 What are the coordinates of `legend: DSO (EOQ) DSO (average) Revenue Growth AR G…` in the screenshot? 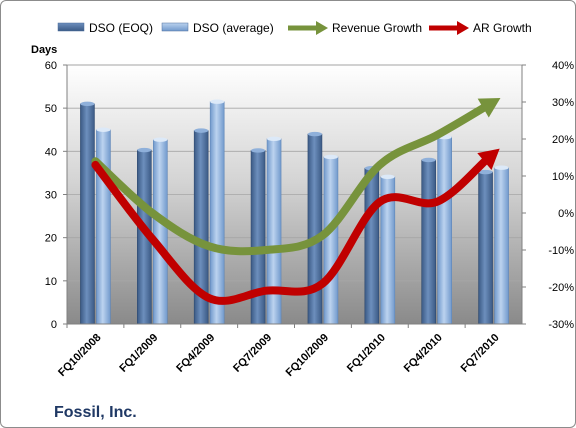 It's located at (294, 28).